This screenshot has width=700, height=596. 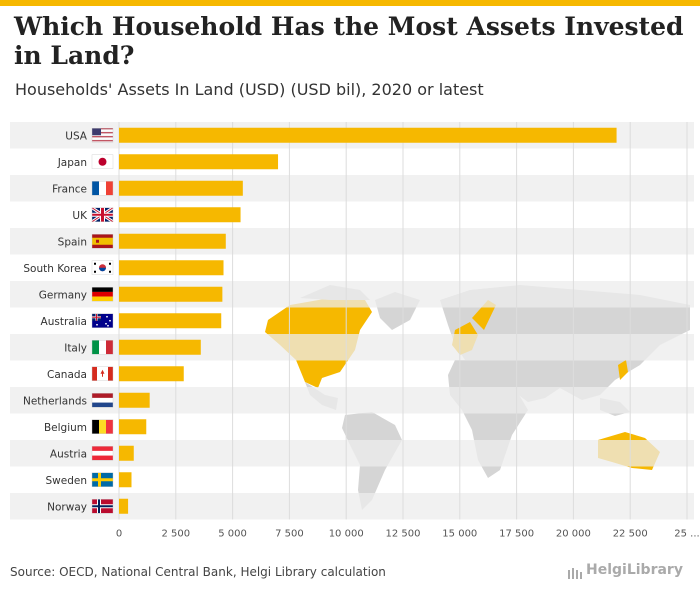 I want to click on x-tick-label: 12 500, so click(x=403, y=534).